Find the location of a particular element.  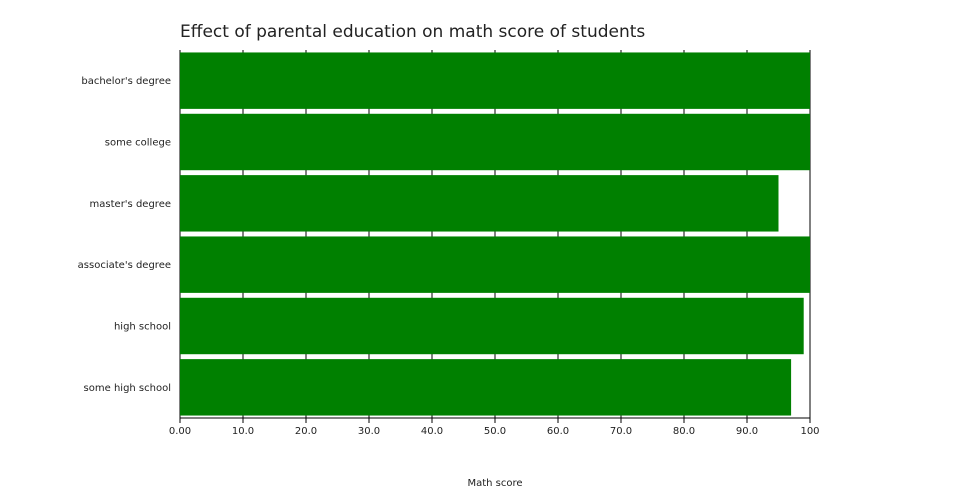

x-tick-label: 0.00 is located at coordinates (180, 431).